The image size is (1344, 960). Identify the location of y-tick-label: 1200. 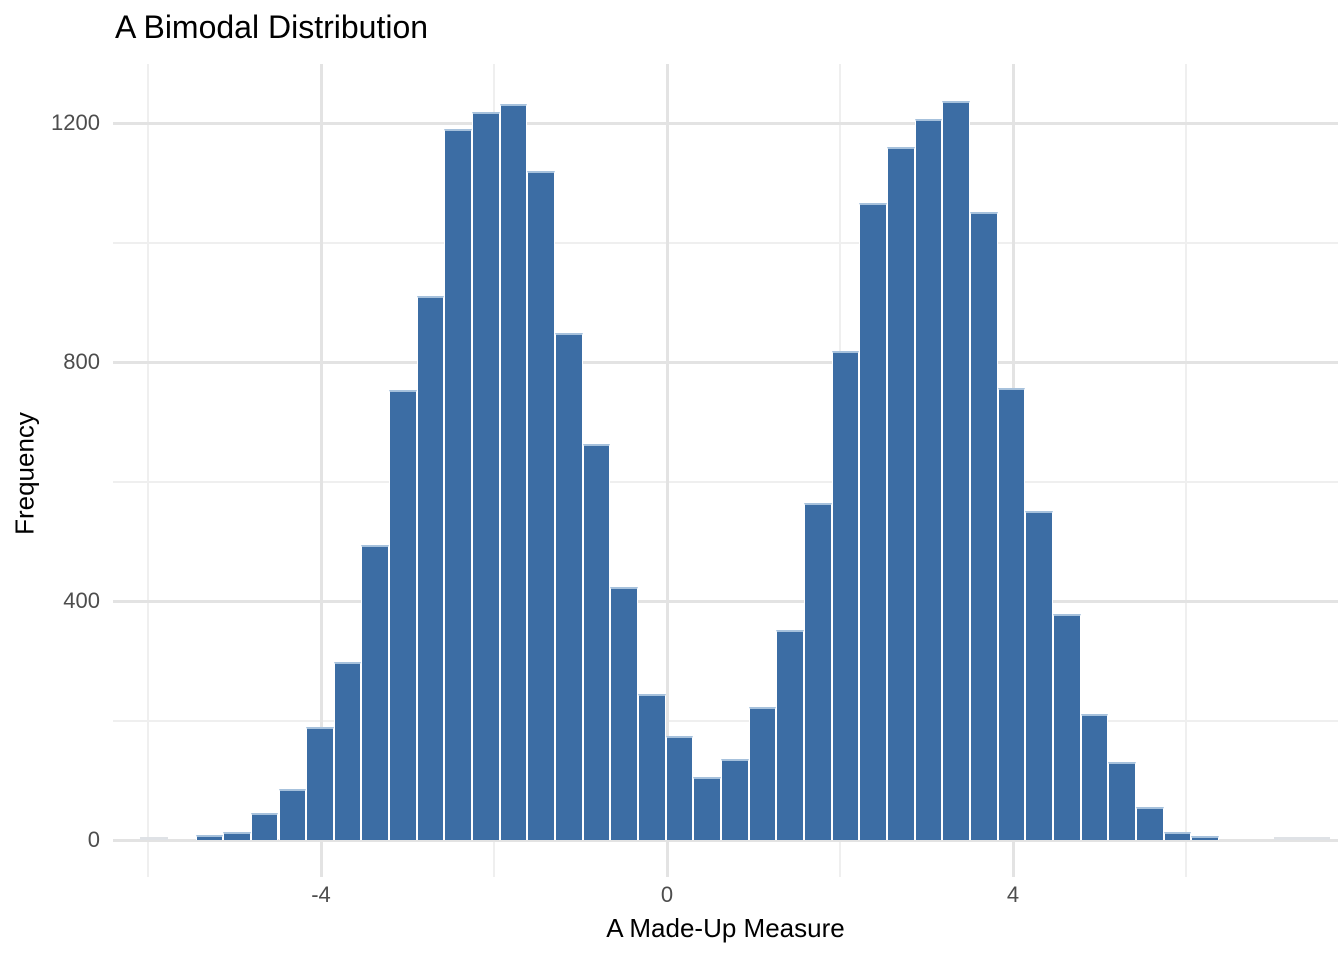
(75, 122).